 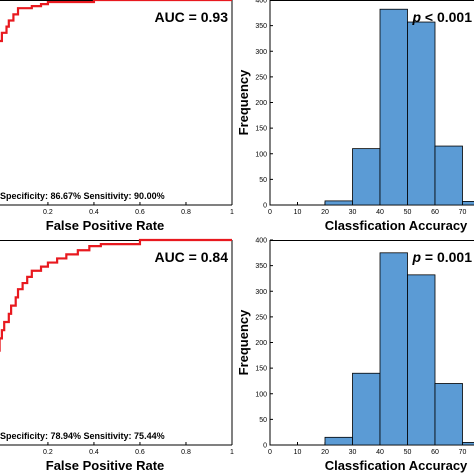 What do you see at coordinates (191, 257) in the screenshot?
I see `auc-annotation: AUC = 0.84` at bounding box center [191, 257].